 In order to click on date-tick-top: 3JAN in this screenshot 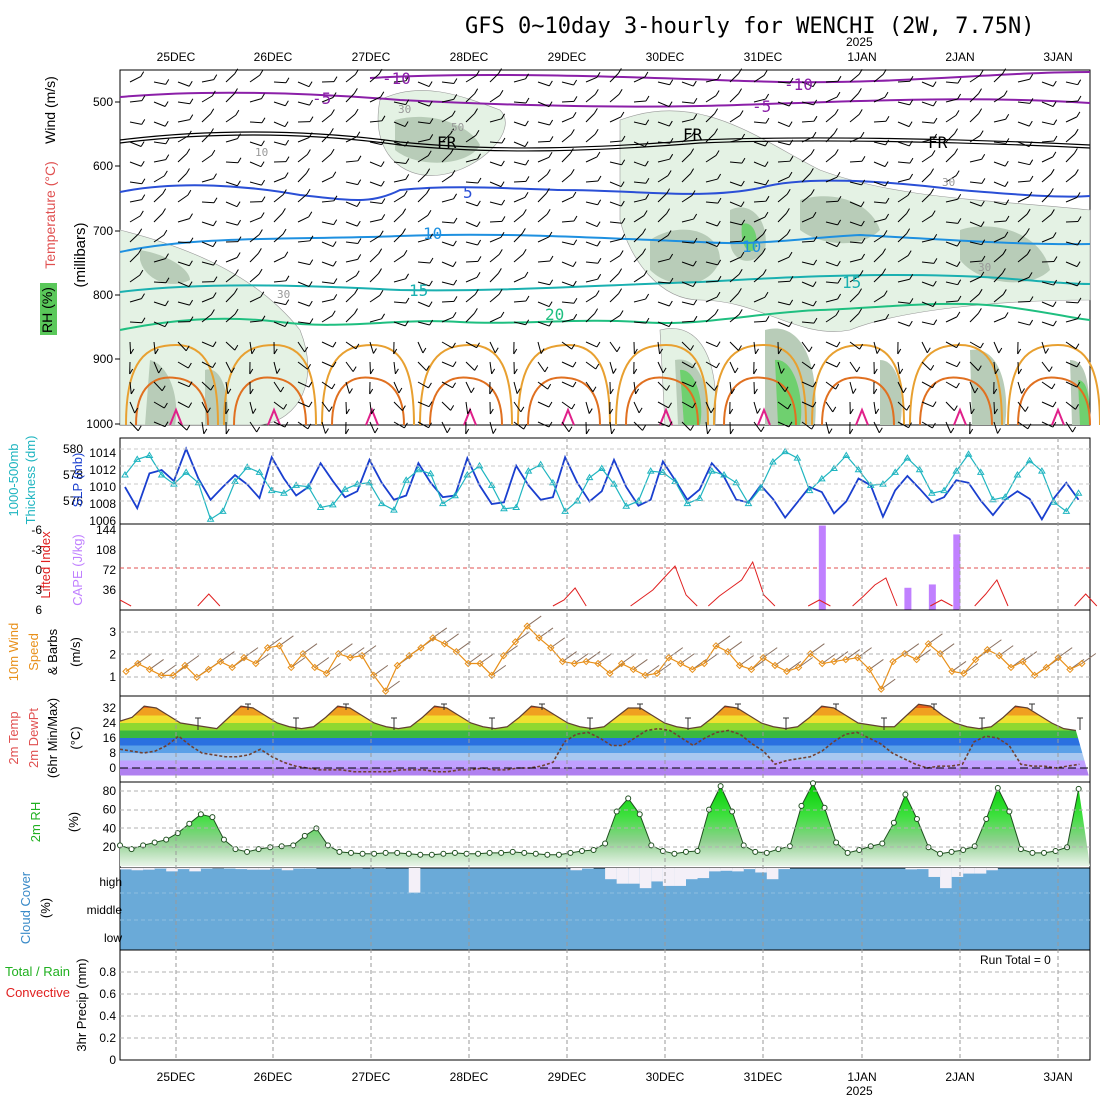, I will do `click(1057, 57)`.